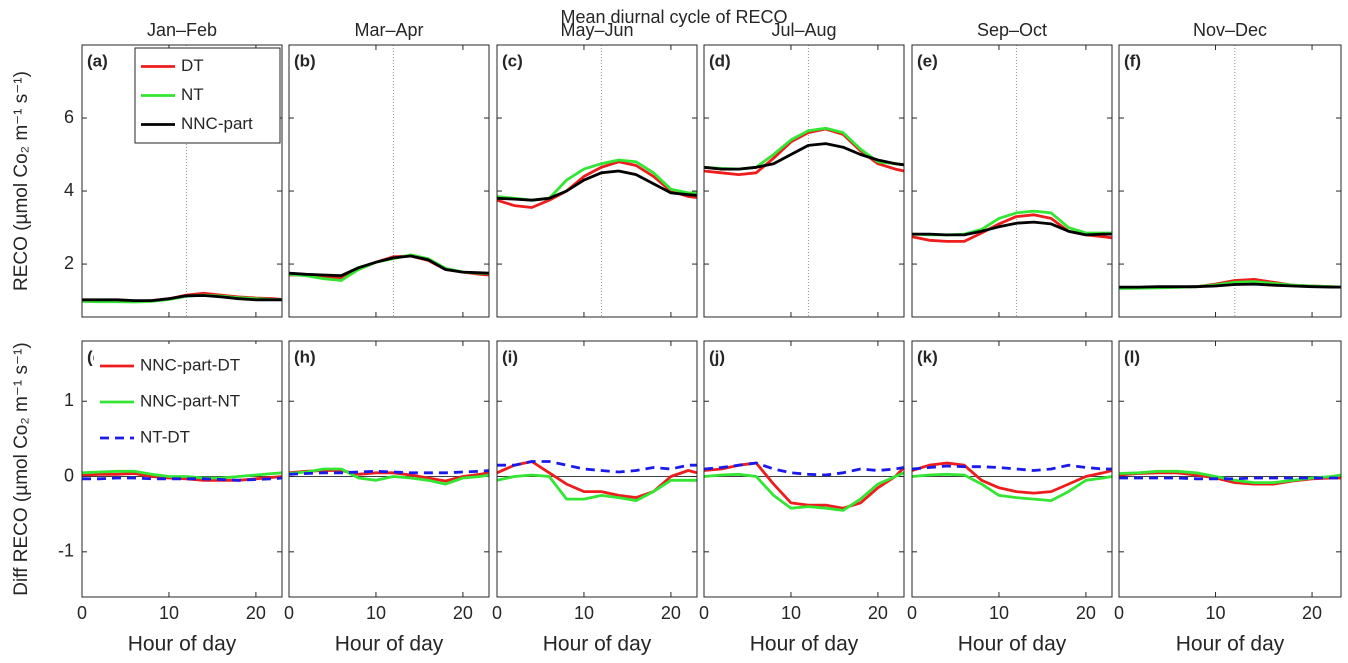  Describe the element at coordinates (1230, 30) in the screenshot. I see `panel-title: Nov–Dec` at that location.